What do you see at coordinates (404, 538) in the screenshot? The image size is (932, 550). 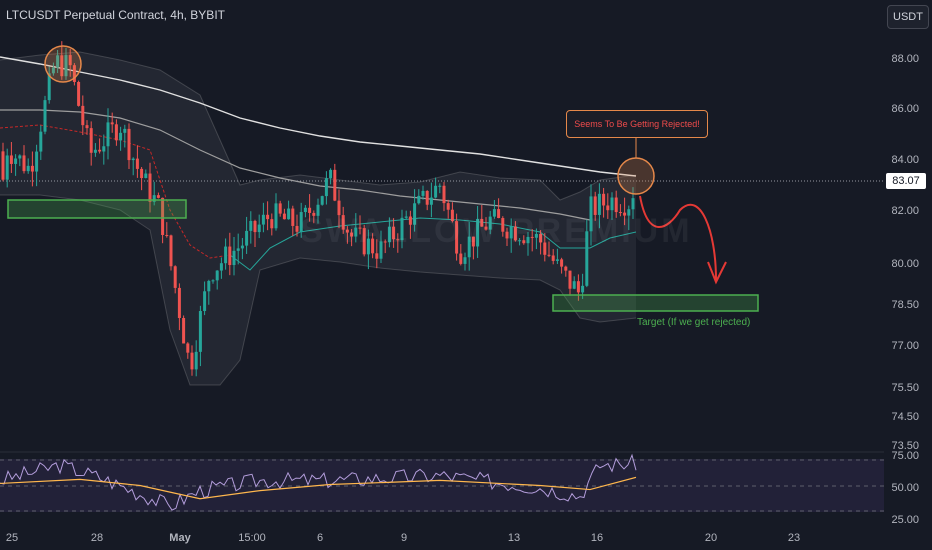 I see `time-axis-label: 9` at bounding box center [404, 538].